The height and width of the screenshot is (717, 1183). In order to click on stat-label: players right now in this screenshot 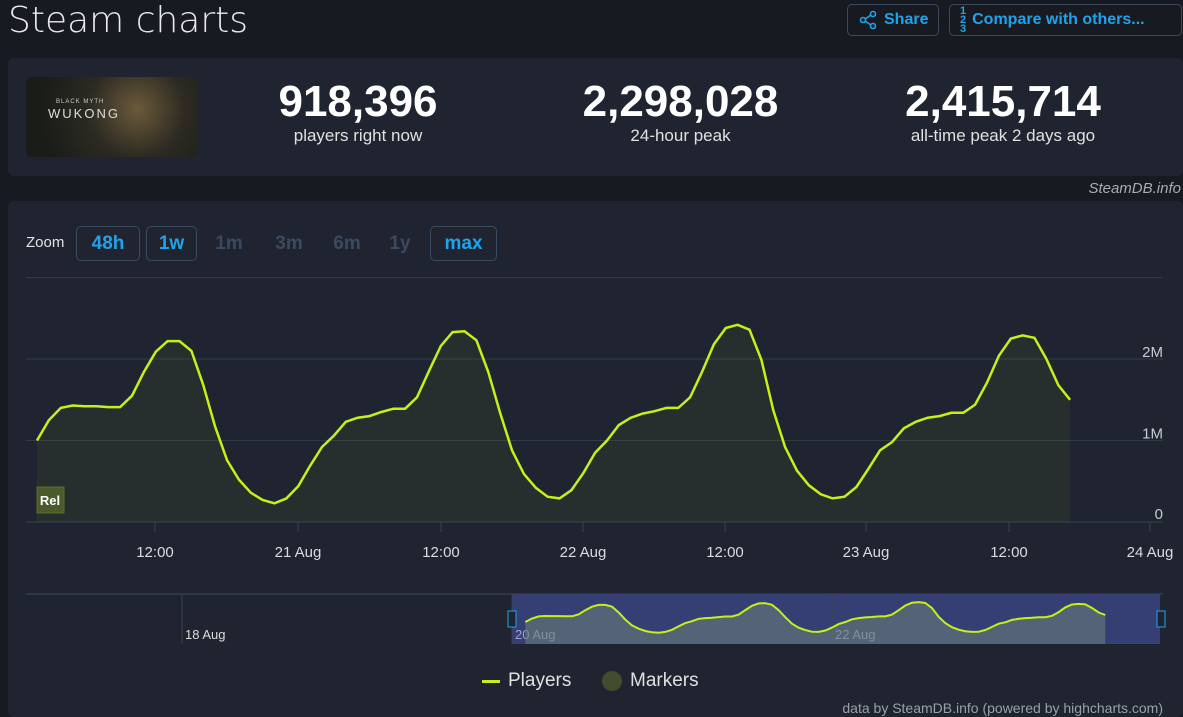, I will do `click(358, 135)`.